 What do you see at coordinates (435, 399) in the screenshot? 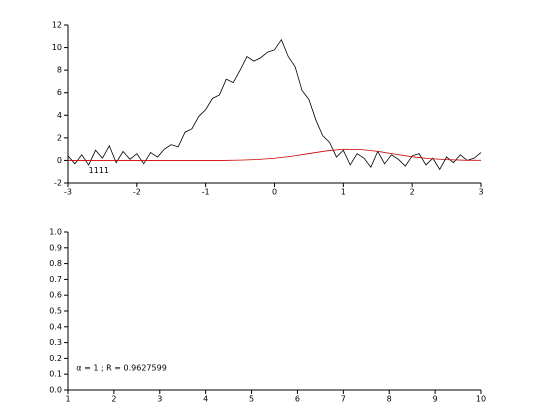
I see `x-tick-label: 9` at bounding box center [435, 399].